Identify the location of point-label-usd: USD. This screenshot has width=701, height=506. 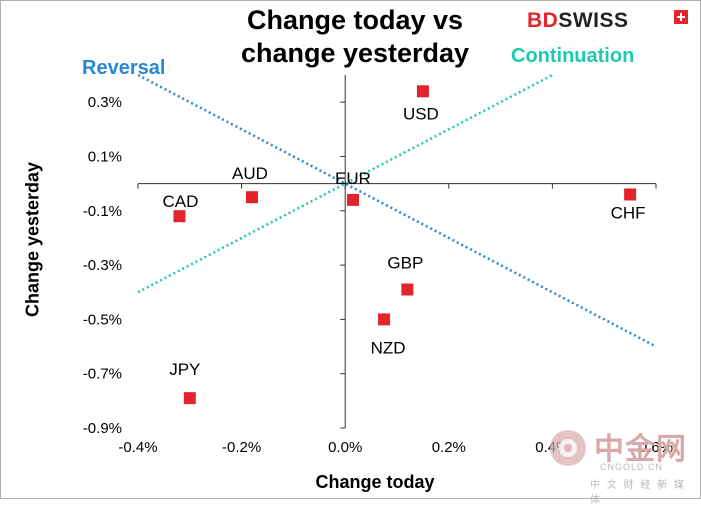
(421, 113).